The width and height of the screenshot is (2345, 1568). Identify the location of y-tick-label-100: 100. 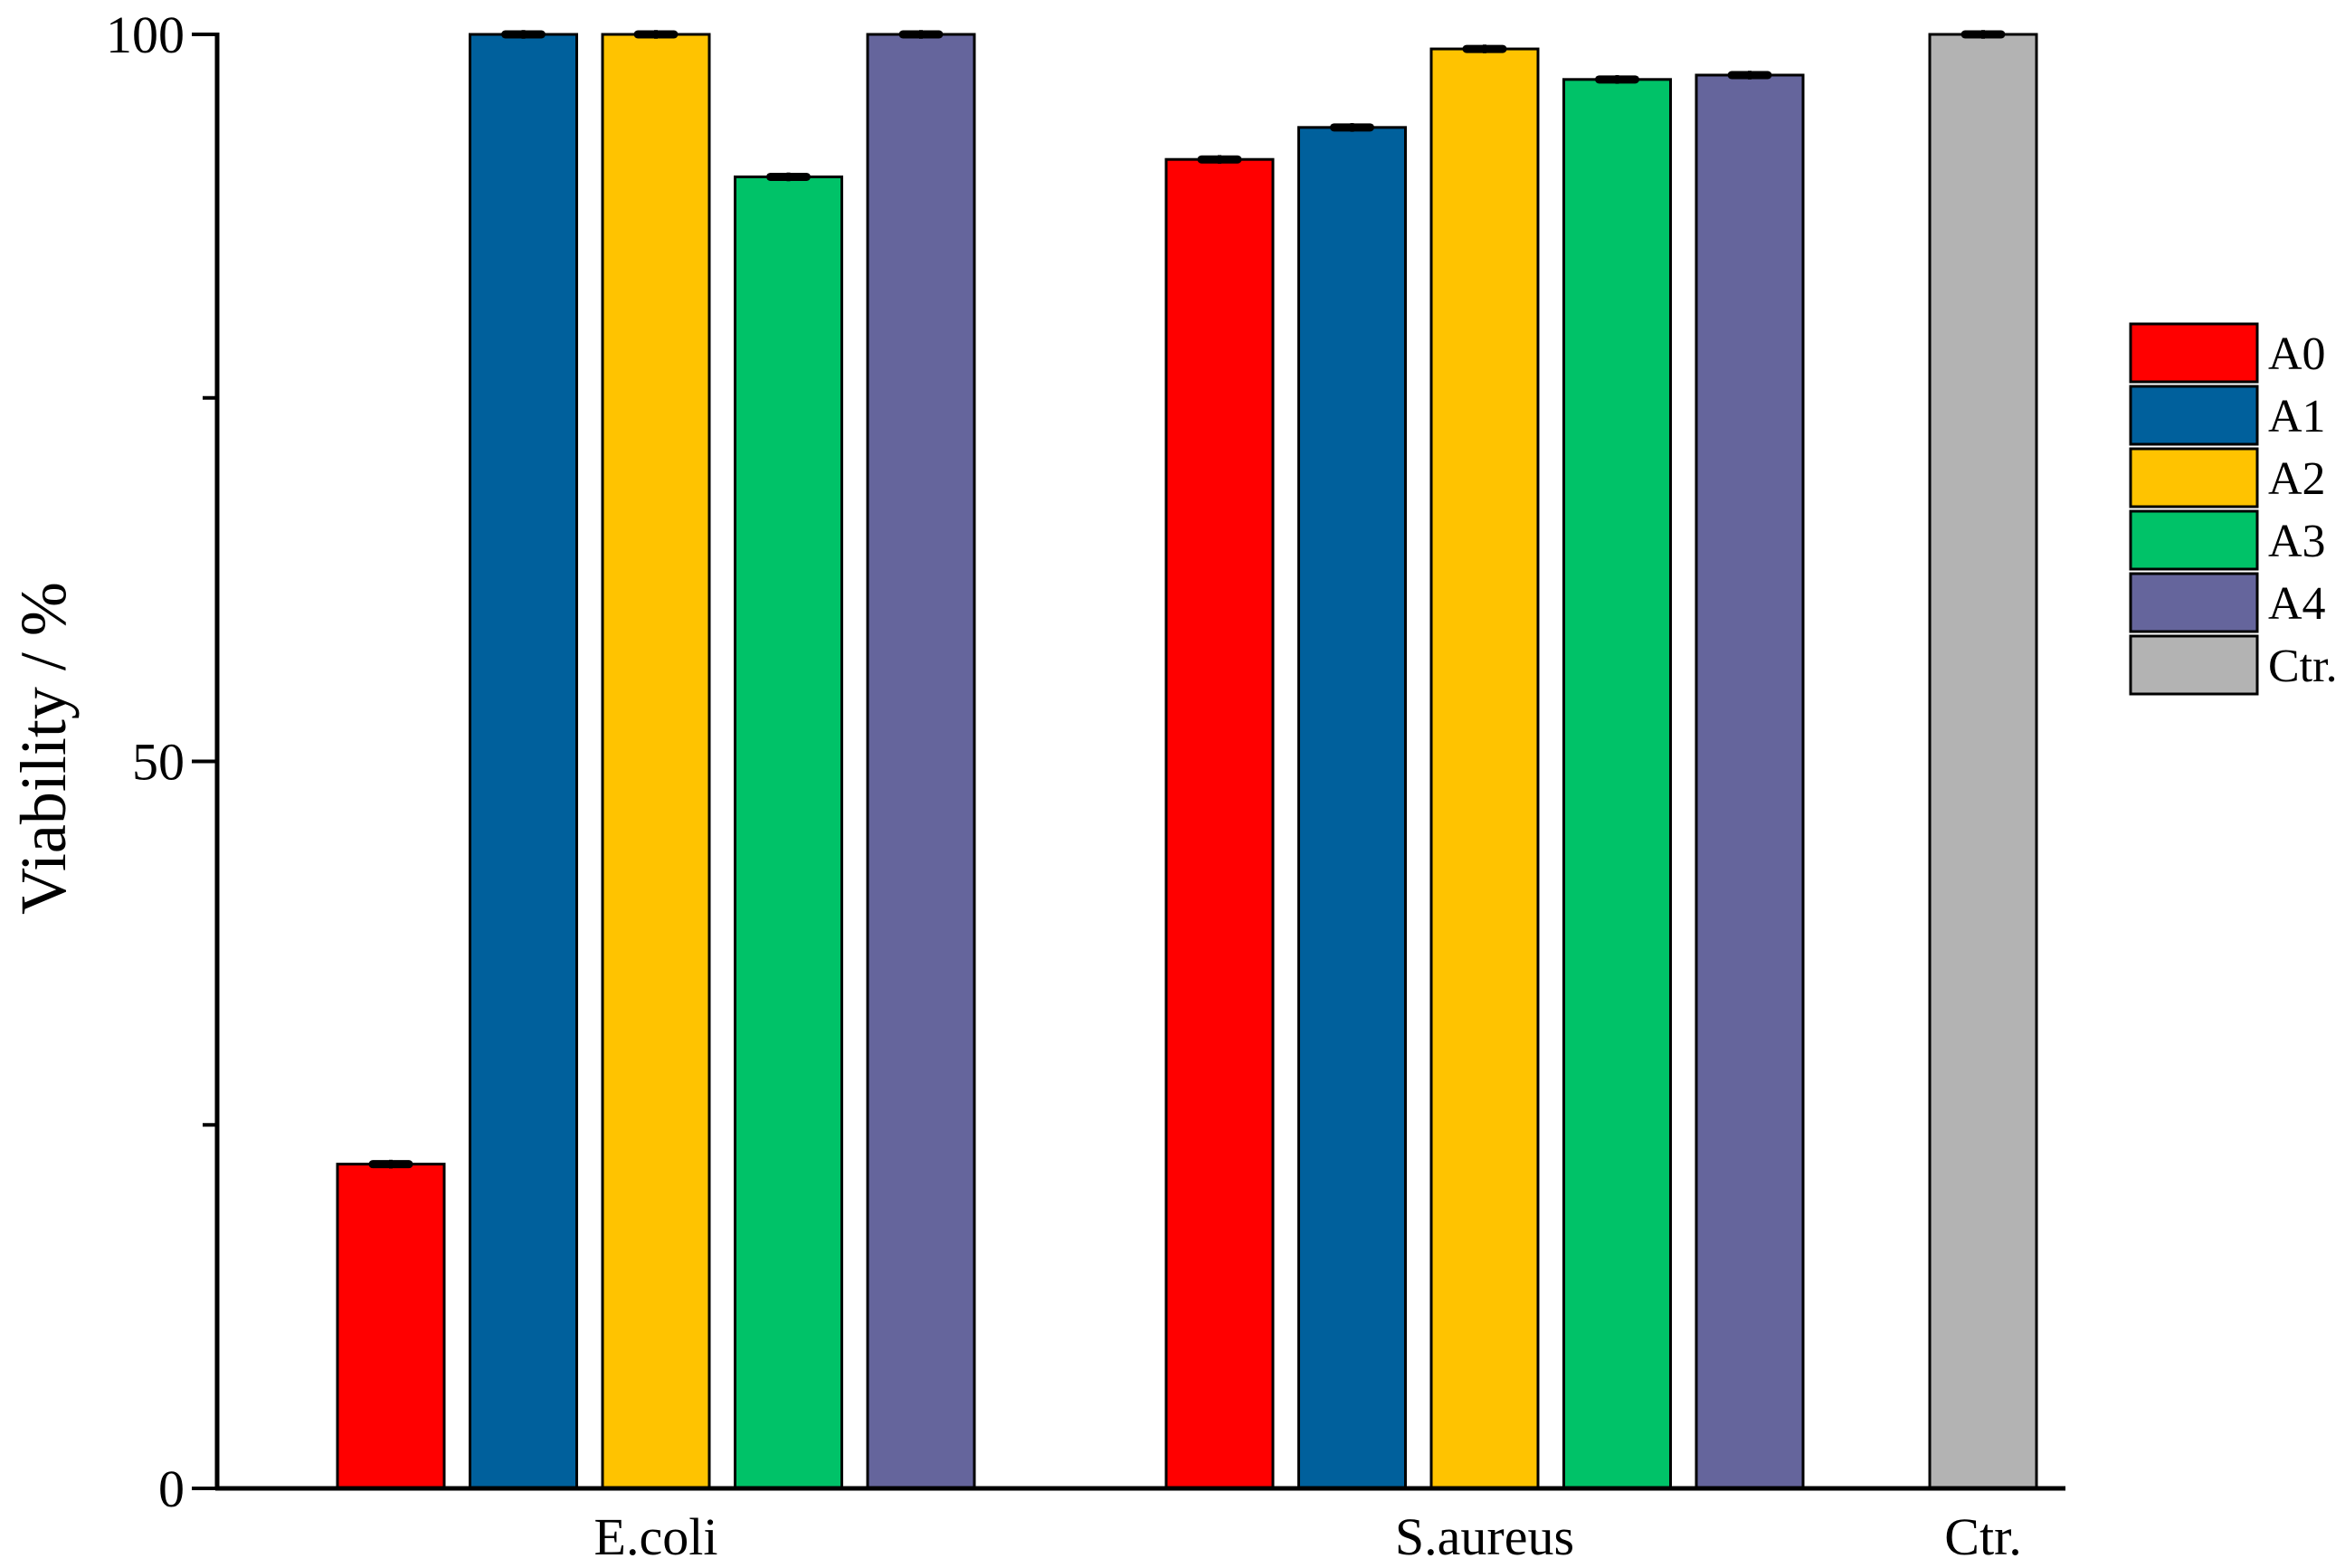
(145, 35).